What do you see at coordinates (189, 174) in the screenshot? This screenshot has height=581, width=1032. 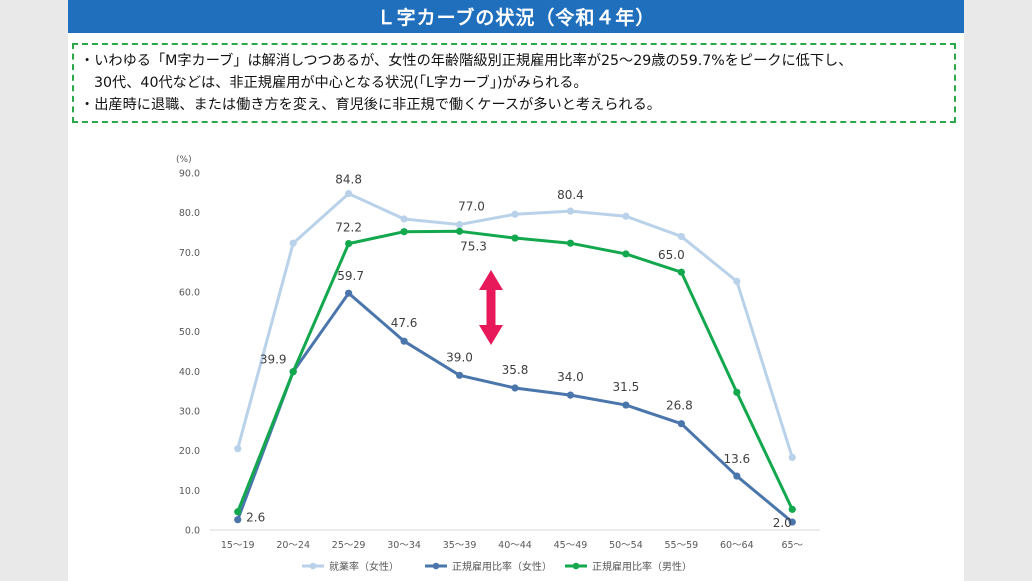 I see `y-tick-label: 90.0` at bounding box center [189, 174].